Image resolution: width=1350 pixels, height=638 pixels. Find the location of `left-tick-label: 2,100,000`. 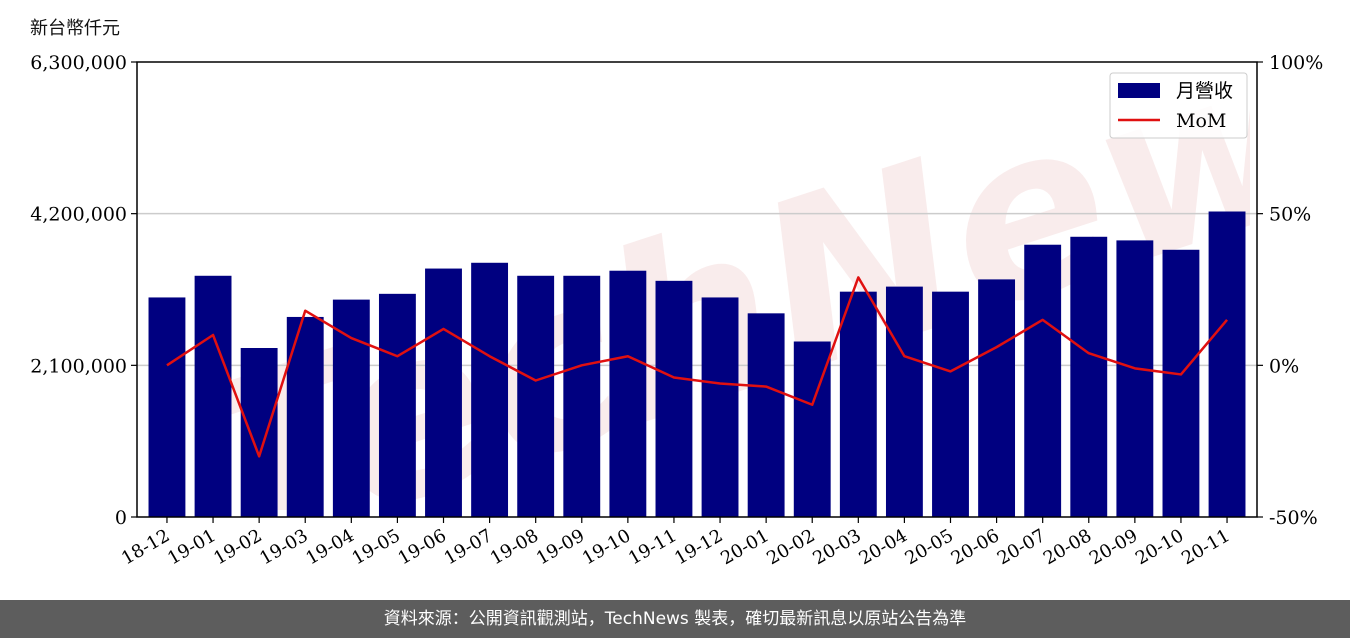

left-tick-label: 2,100,000 is located at coordinates (78, 366).